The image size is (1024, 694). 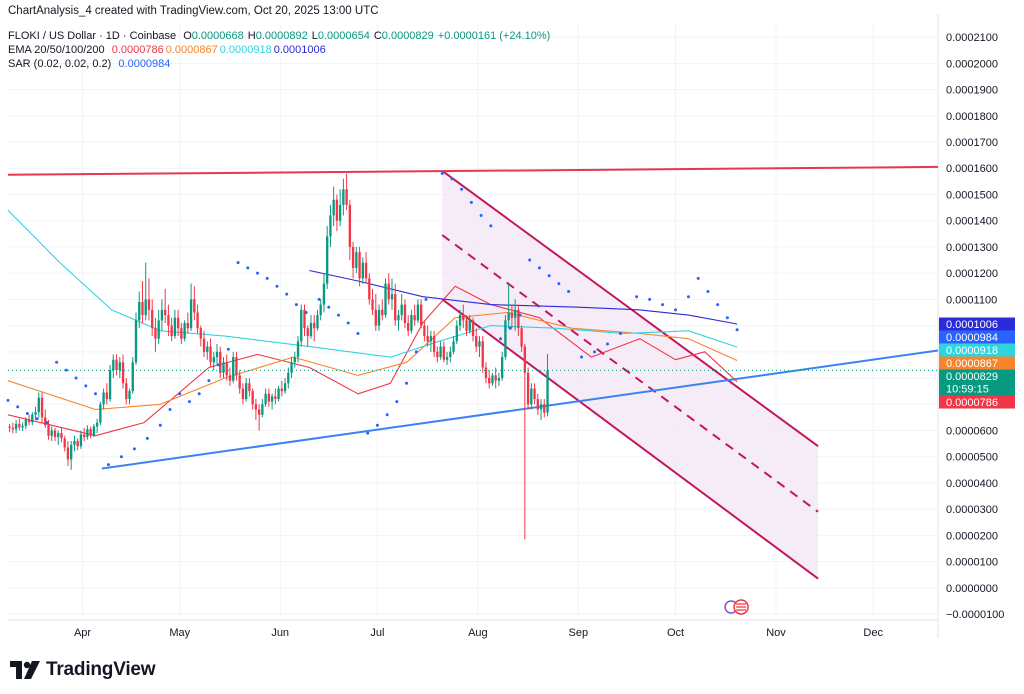 What do you see at coordinates (137, 50) in the screenshot?
I see `ema20-value: 0.0000786` at bounding box center [137, 50].